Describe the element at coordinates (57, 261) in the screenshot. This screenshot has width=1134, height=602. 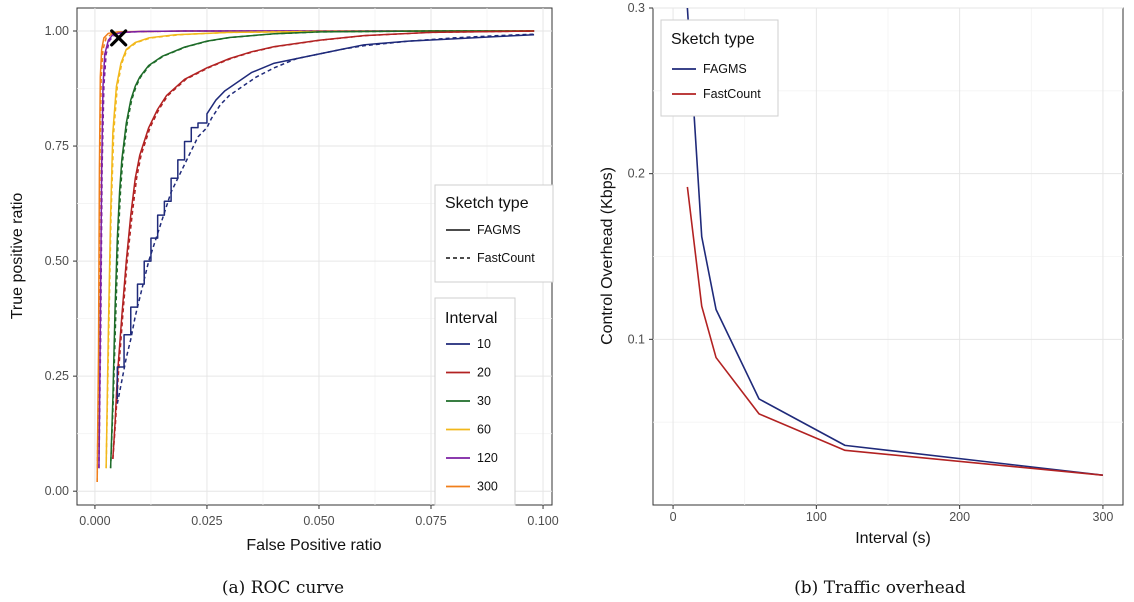
I see `roc-y-tick-label: 0.50` at that location.